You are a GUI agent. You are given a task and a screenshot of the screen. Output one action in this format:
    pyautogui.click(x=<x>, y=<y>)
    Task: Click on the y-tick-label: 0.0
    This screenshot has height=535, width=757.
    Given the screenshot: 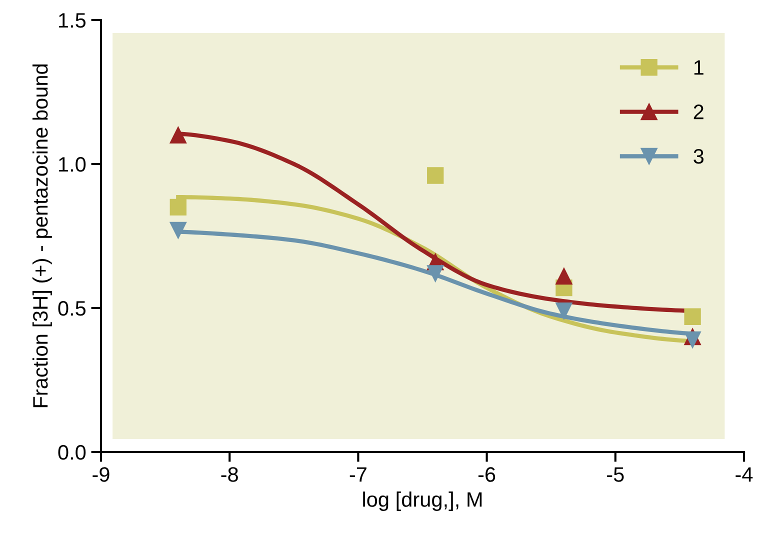 What is the action you would take?
    pyautogui.click(x=72, y=452)
    